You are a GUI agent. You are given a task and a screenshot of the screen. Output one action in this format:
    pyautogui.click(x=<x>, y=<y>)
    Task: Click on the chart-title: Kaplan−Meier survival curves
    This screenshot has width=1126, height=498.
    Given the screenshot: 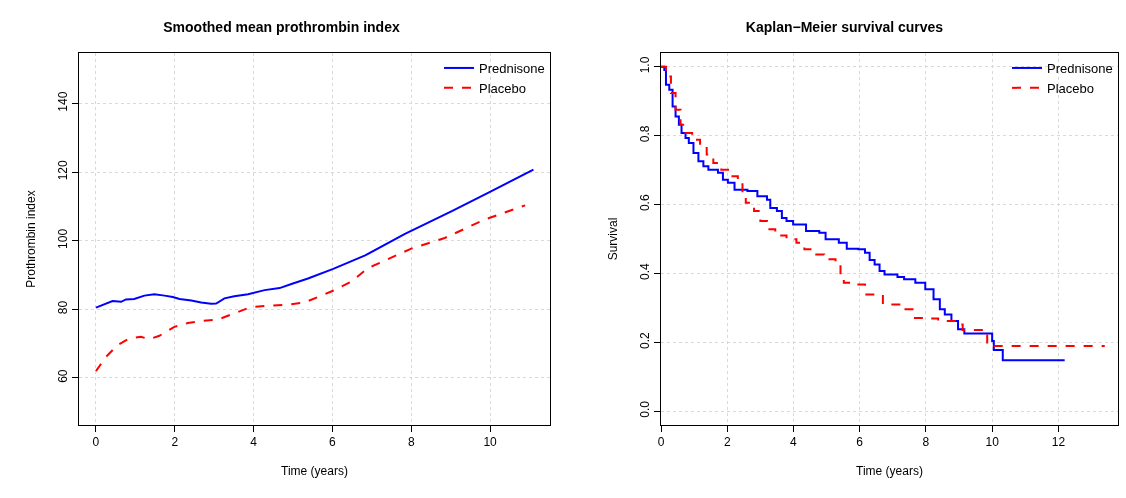 What is the action you would take?
    pyautogui.click(x=844, y=27)
    